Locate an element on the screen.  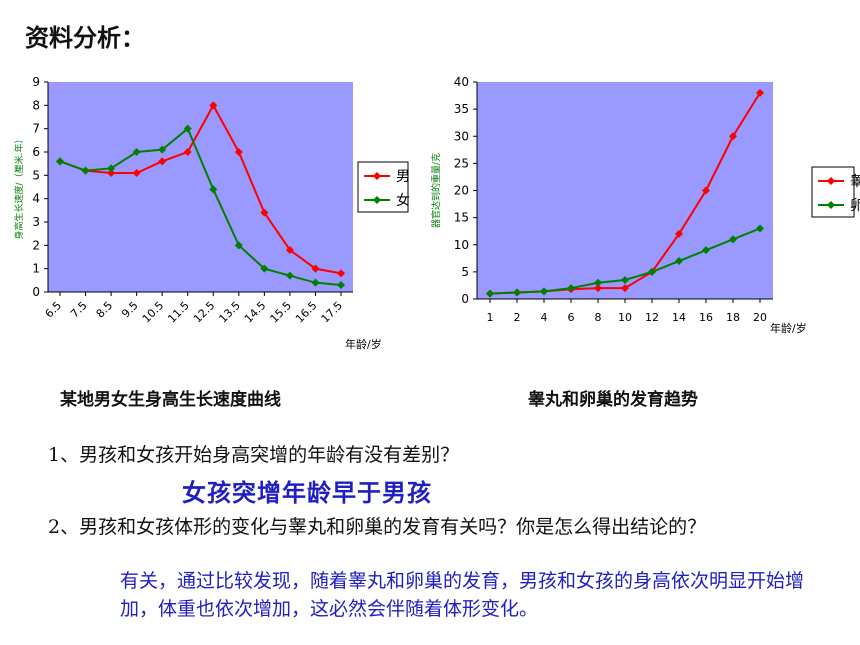
x-tick-label: 17.5 is located at coordinates (332, 312).